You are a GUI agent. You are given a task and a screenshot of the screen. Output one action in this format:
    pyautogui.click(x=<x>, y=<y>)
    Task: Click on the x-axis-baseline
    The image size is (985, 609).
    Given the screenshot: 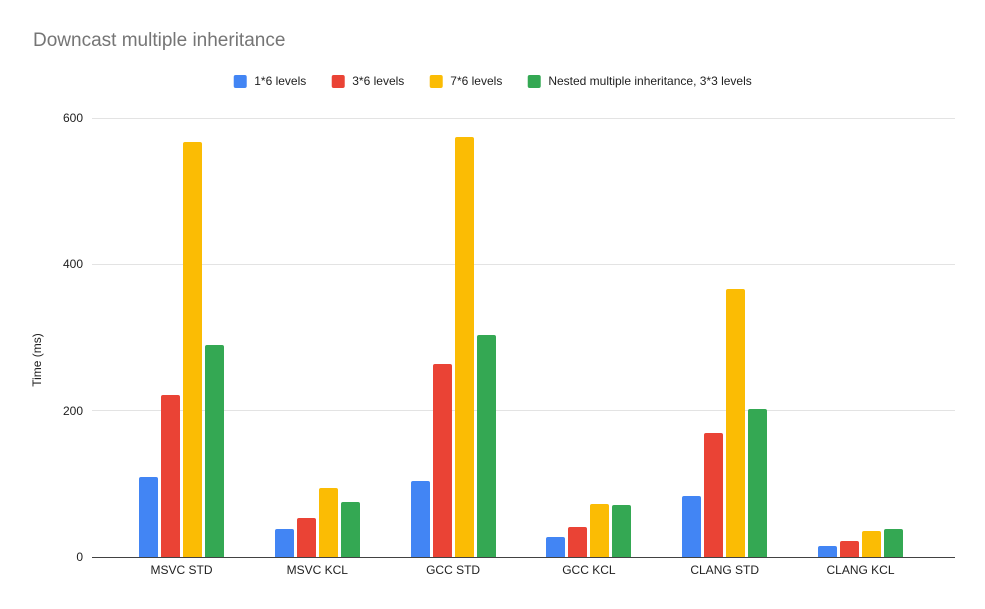 What is the action you would take?
    pyautogui.click(x=523, y=557)
    